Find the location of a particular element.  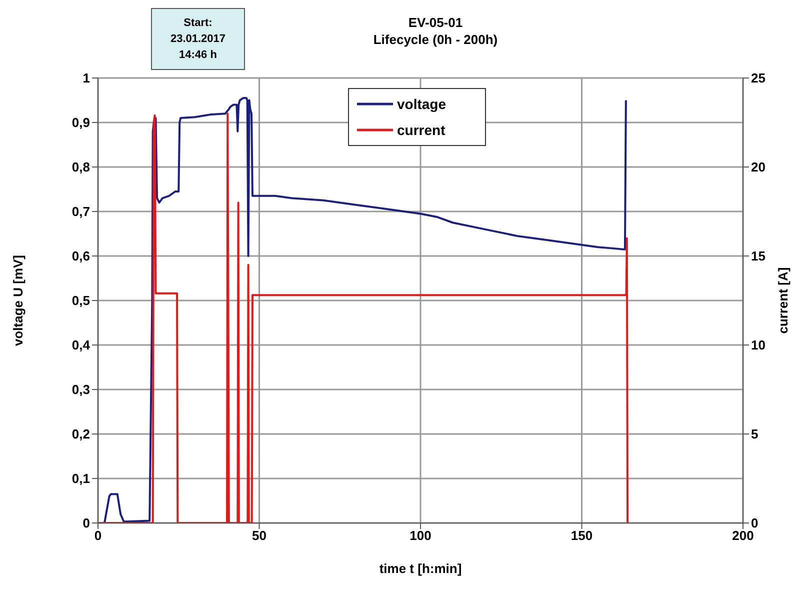

y2-tick-label: 5 is located at coordinates (754, 434).